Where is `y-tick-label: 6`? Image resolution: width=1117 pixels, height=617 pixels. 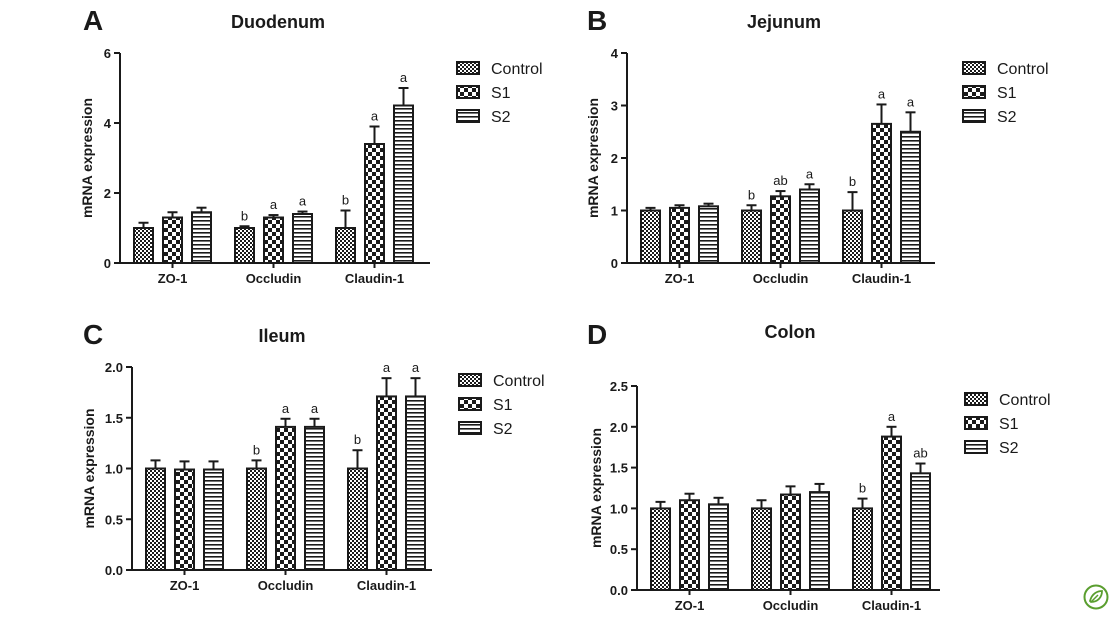 y-tick-label: 6 is located at coordinates (107, 53).